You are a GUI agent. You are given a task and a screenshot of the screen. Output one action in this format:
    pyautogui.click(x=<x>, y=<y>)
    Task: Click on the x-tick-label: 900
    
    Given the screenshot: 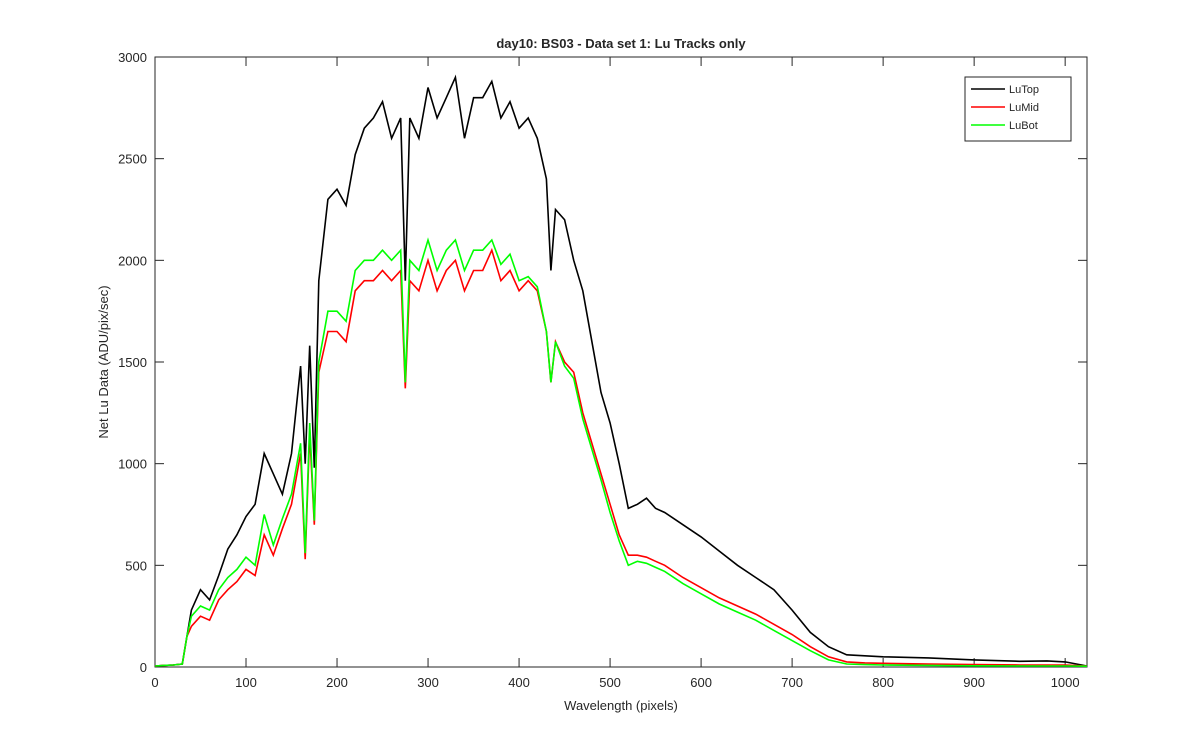 What is the action you would take?
    pyautogui.click(x=974, y=682)
    